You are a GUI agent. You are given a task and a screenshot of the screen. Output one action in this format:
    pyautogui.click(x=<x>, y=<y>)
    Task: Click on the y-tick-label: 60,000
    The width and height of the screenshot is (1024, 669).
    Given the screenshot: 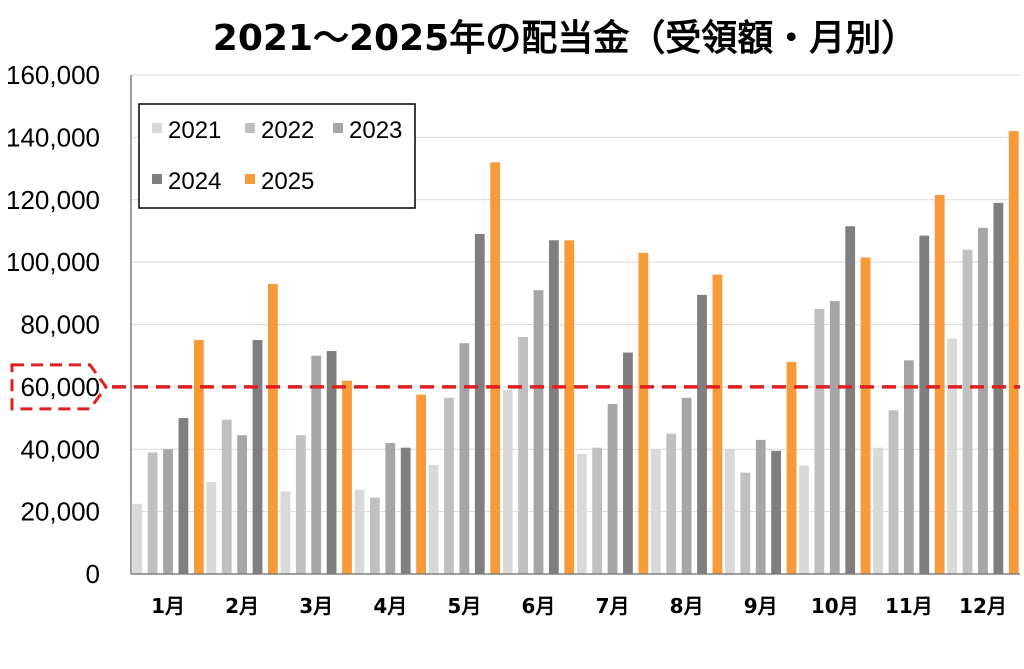 What is the action you would take?
    pyautogui.click(x=60, y=387)
    